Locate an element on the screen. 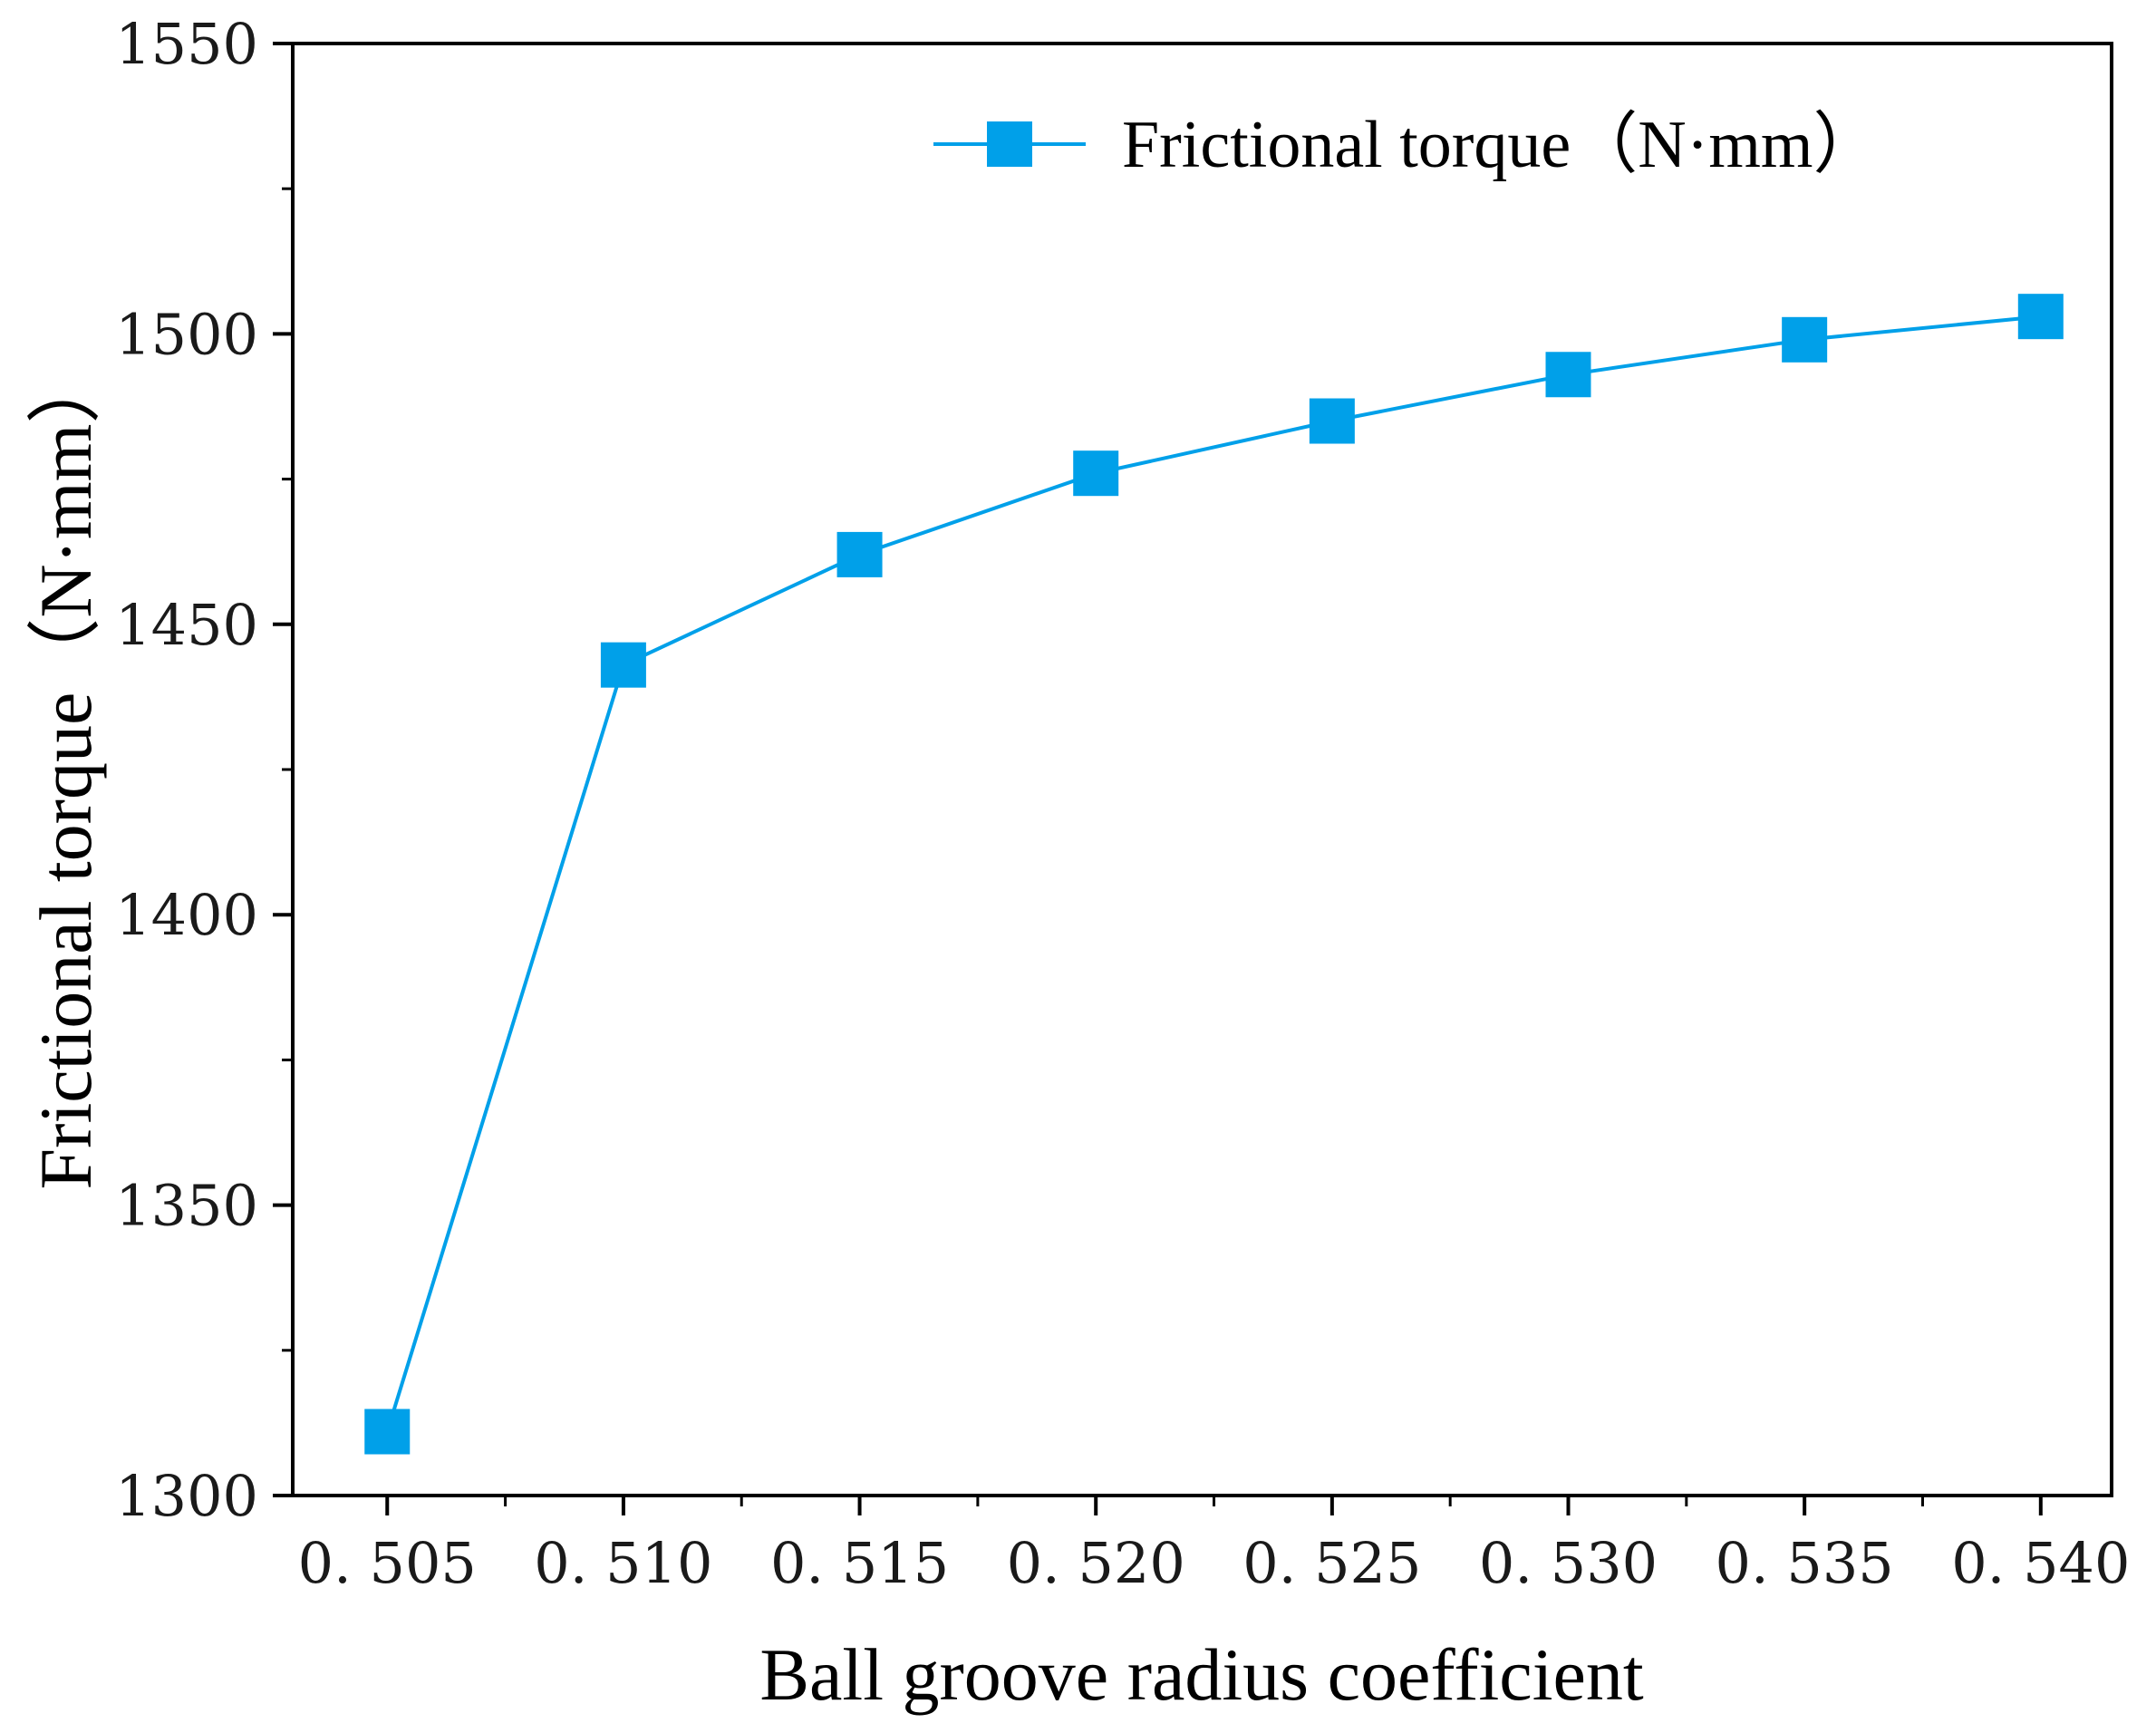 The image size is (2156, 1733). x-tick-label: 0. 515 is located at coordinates (859, 1563).